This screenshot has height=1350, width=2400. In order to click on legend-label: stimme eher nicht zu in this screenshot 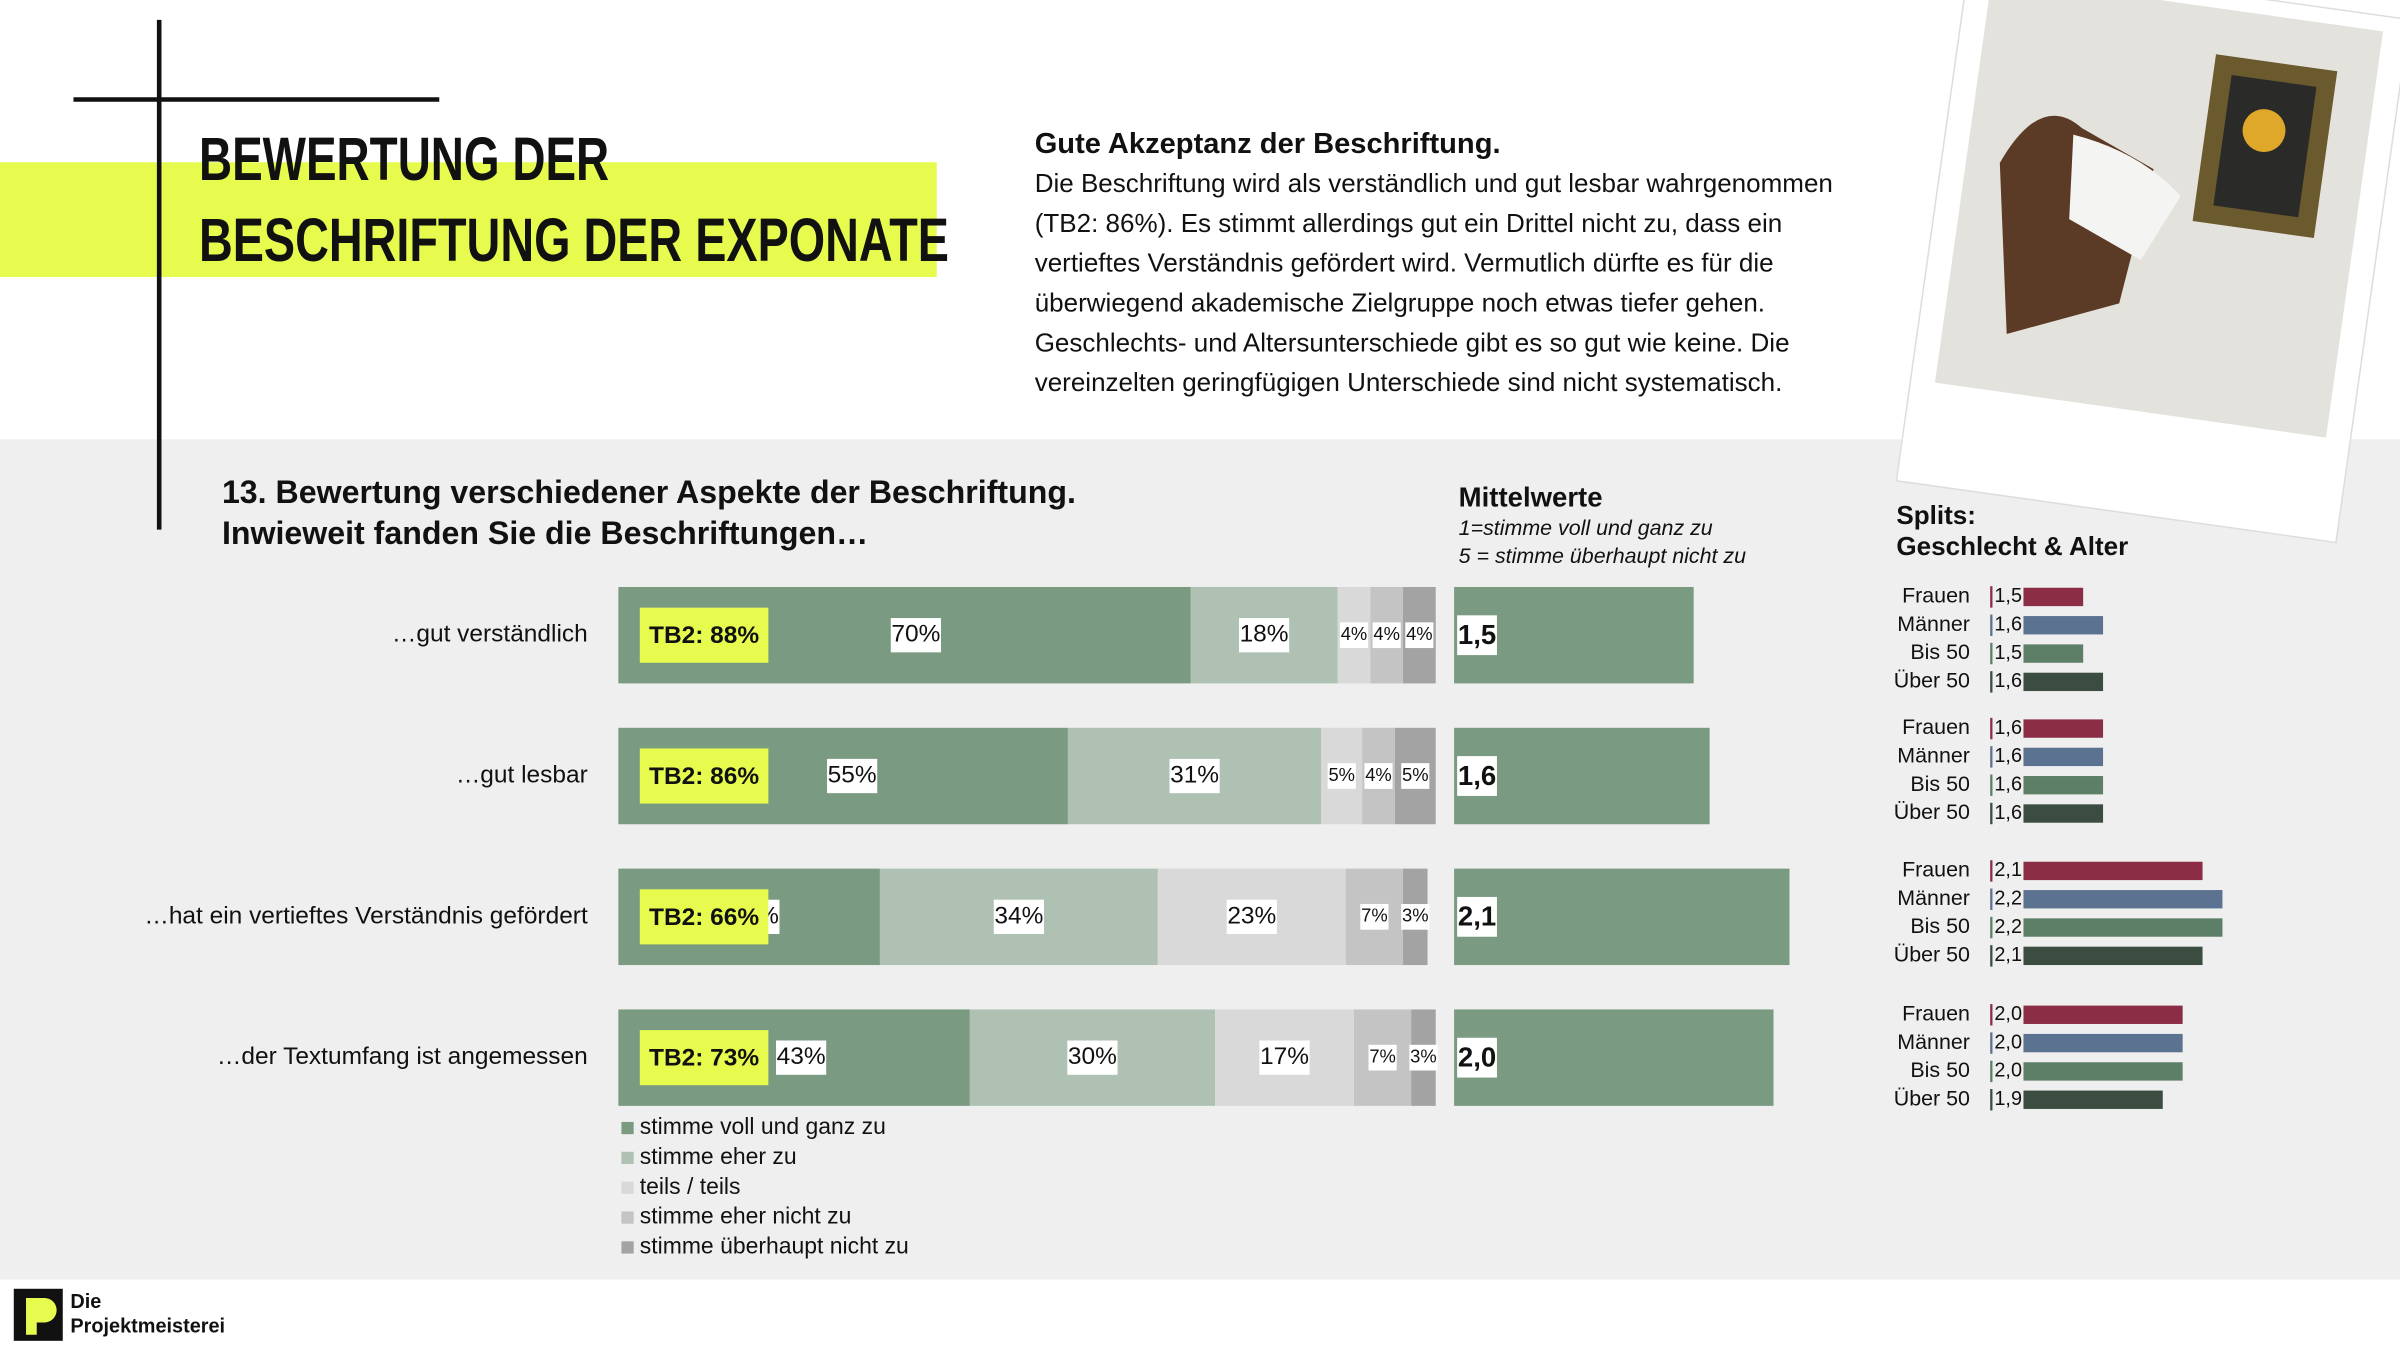, I will do `click(746, 1216)`.